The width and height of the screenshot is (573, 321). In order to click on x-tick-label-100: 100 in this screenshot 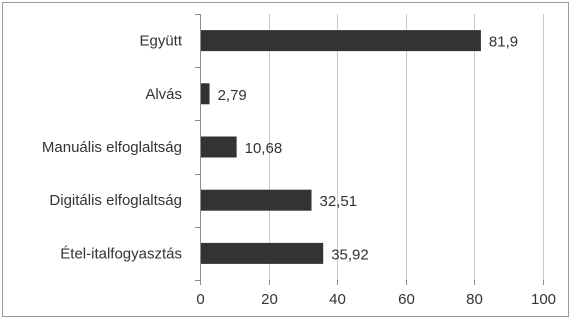, I will do `click(543, 299)`.